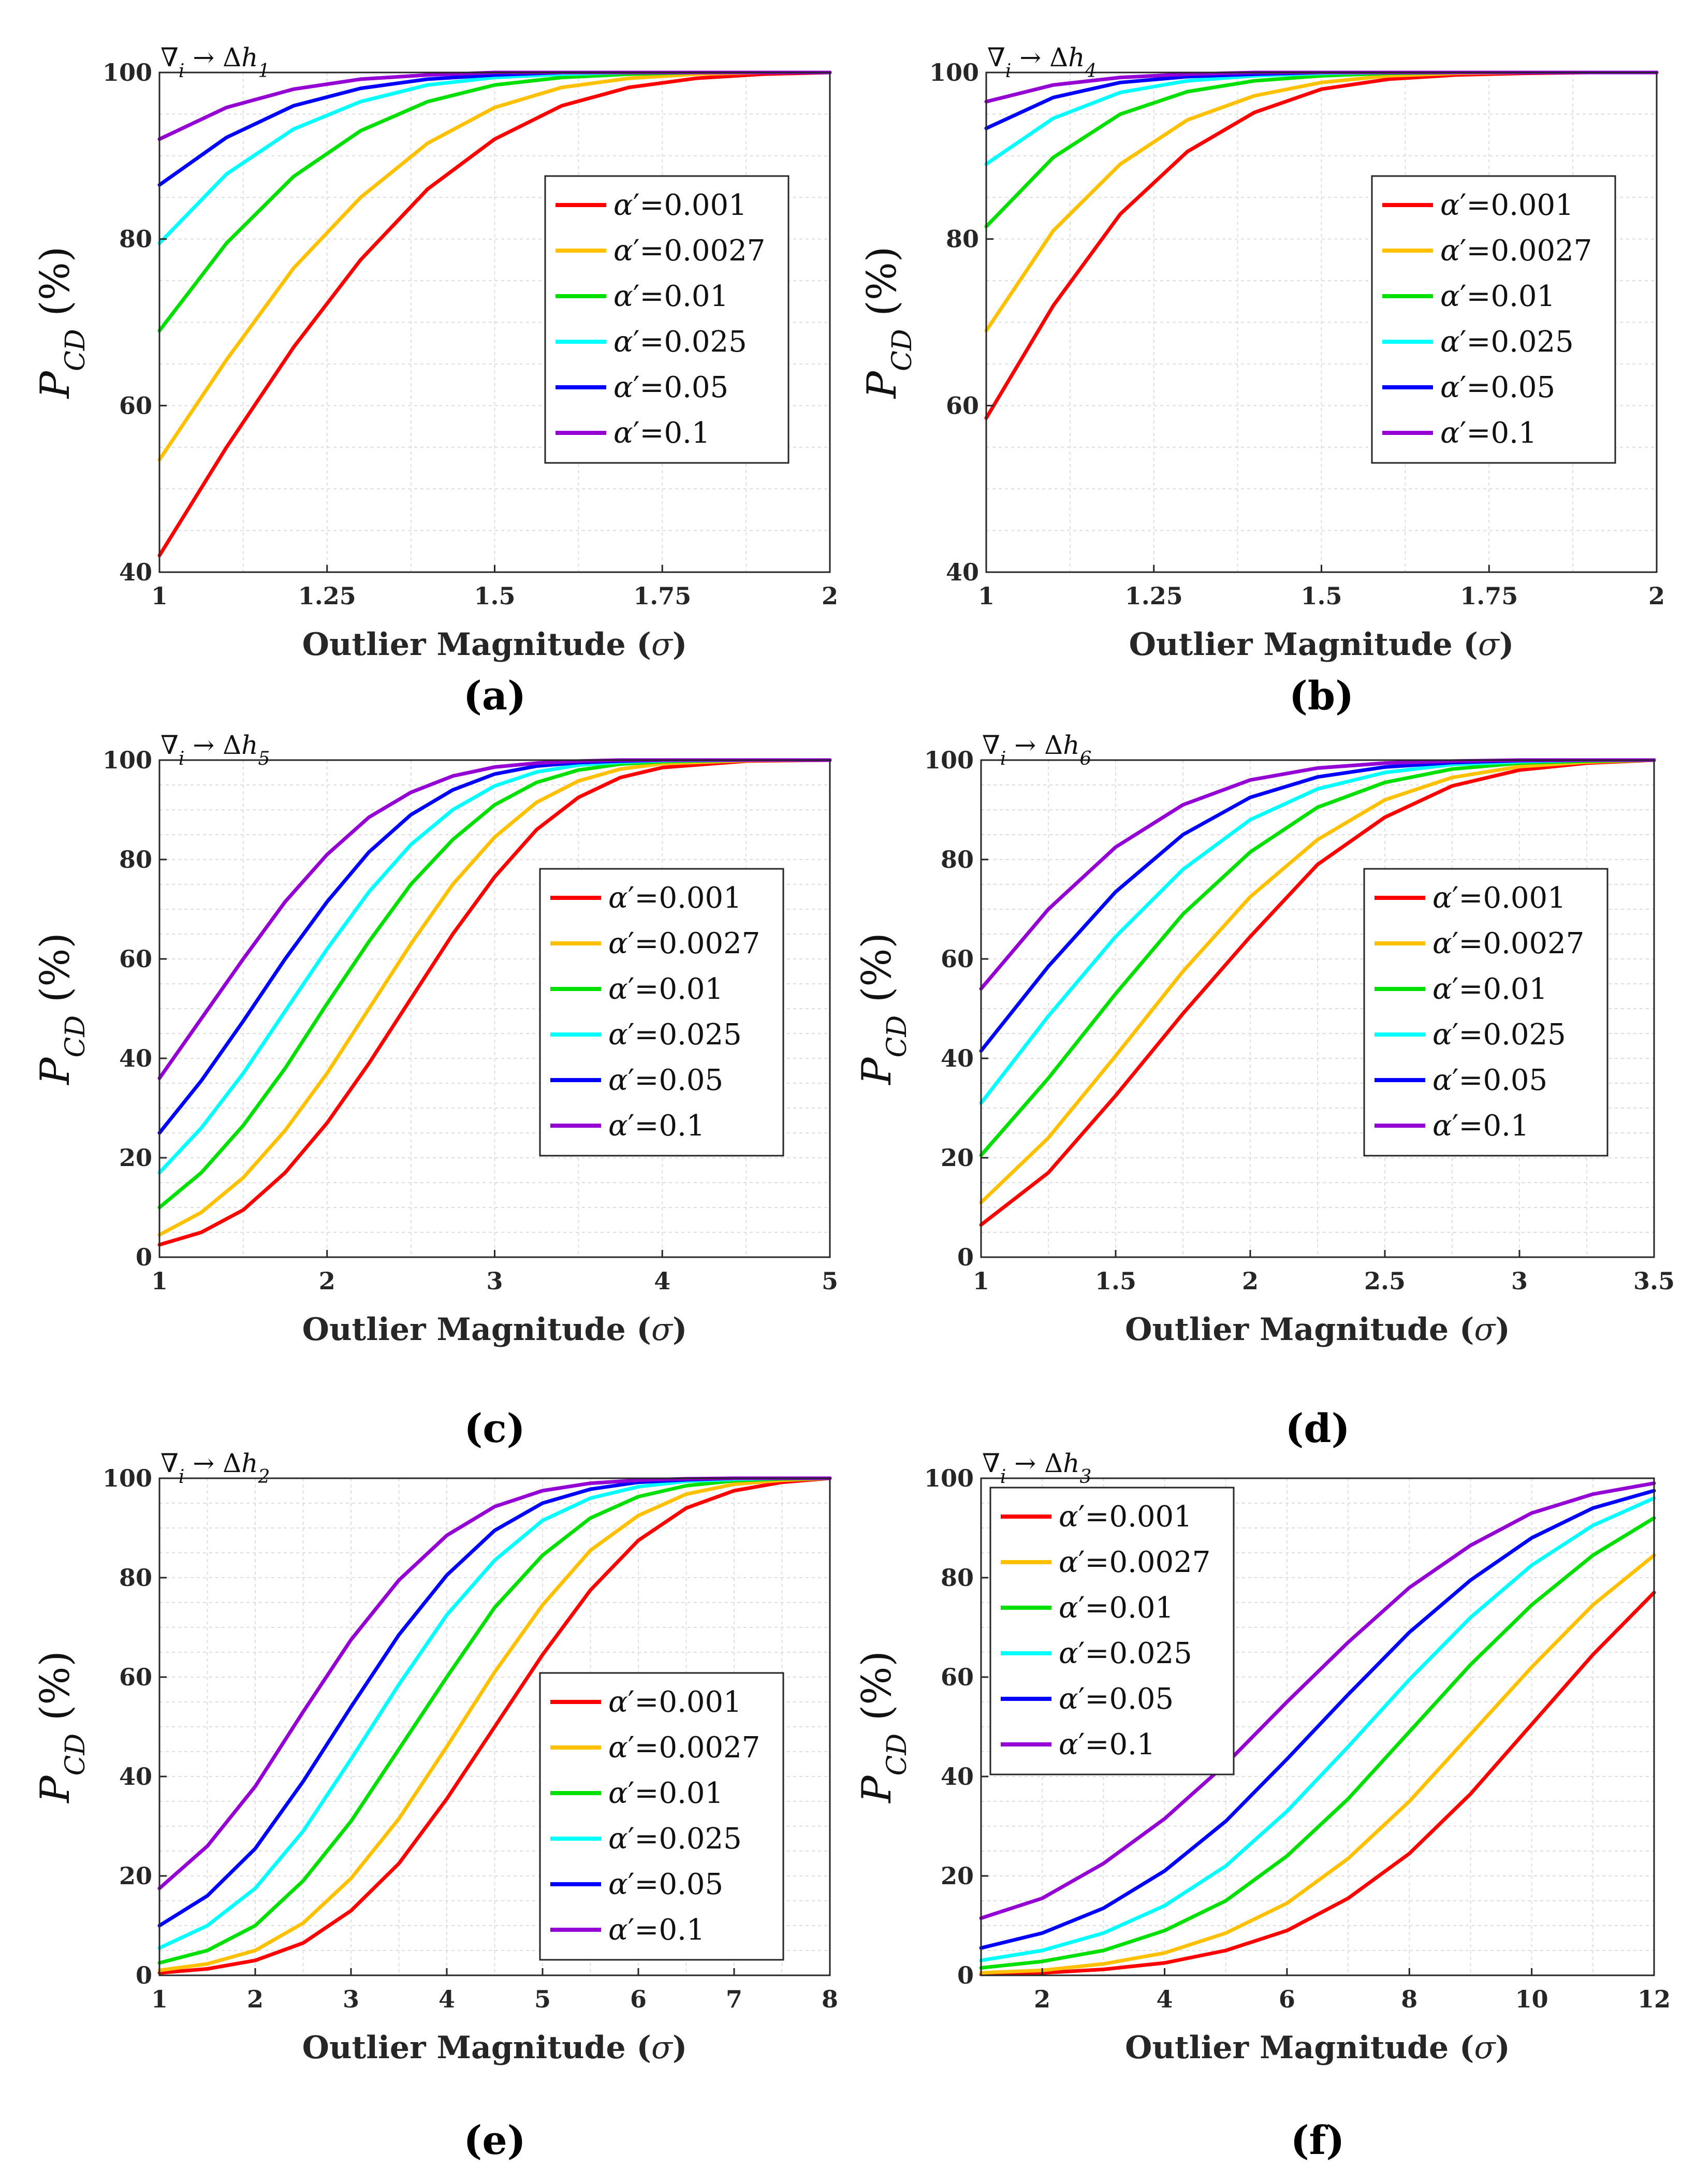 The width and height of the screenshot is (1696, 2184). I want to click on panel-label: (a), so click(494, 696).